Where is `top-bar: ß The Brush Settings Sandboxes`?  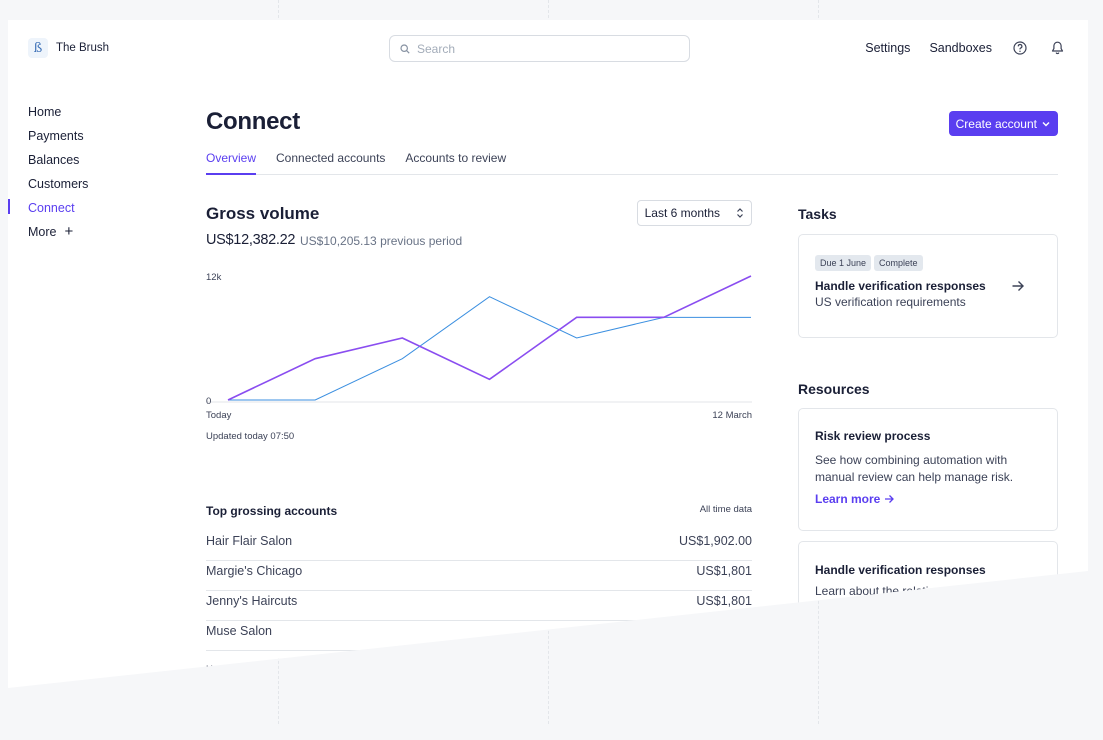 top-bar: ß The Brush Settings Sandboxes is located at coordinates (548, 49).